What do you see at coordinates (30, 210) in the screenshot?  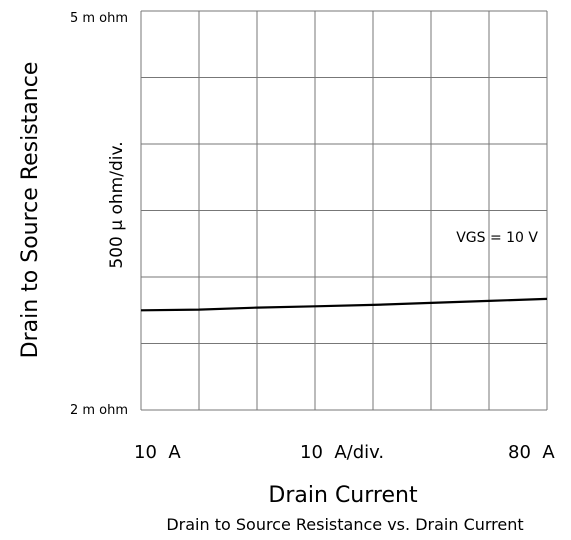 I see `y-axis-label: Drain to Source Resistance` at bounding box center [30, 210].